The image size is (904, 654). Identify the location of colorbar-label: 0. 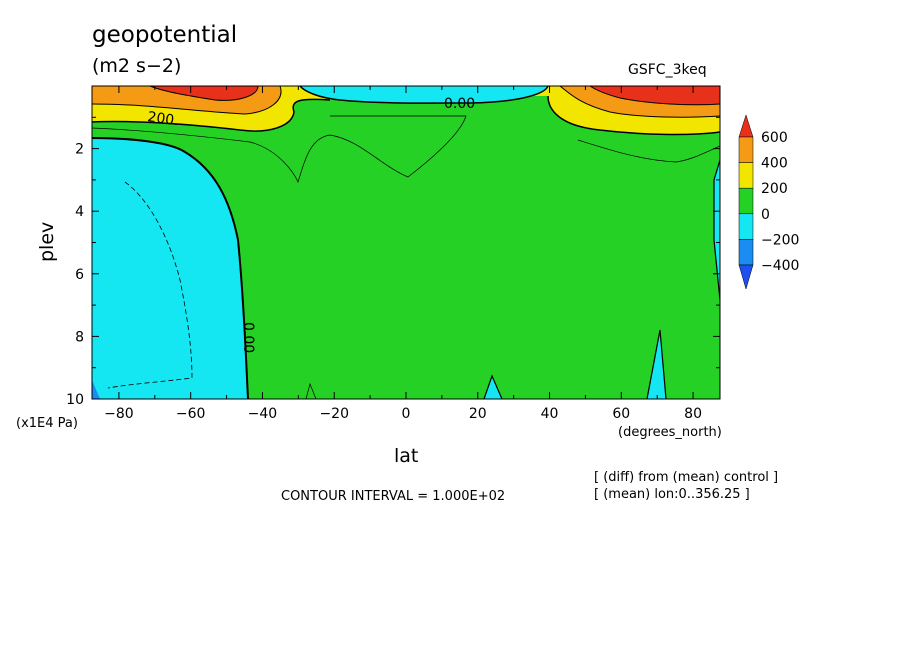
(765, 215).